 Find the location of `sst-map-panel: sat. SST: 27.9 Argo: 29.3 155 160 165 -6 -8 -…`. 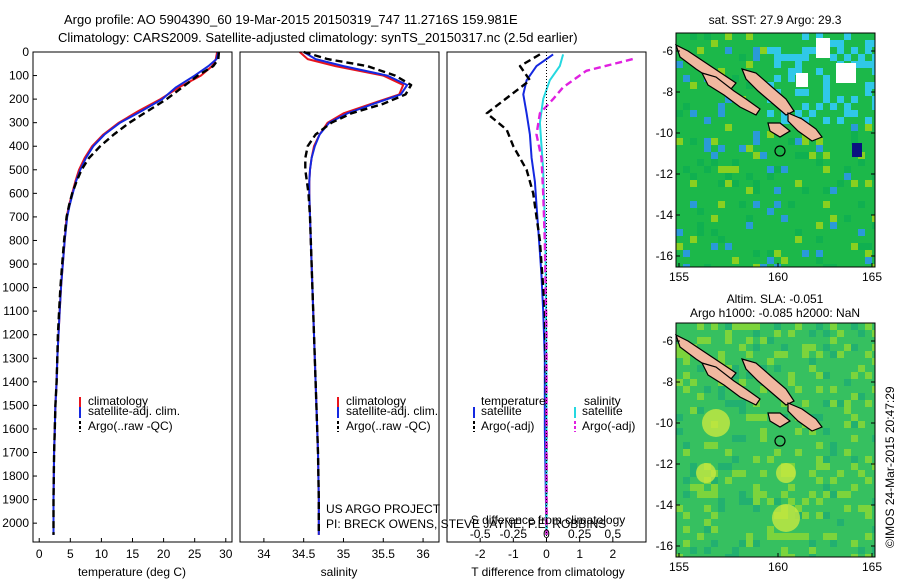

sst-map-panel: sat. SST: 27.9 Argo: 29.3 155 160 165 -6 -8 -… is located at coordinates (769, 148).